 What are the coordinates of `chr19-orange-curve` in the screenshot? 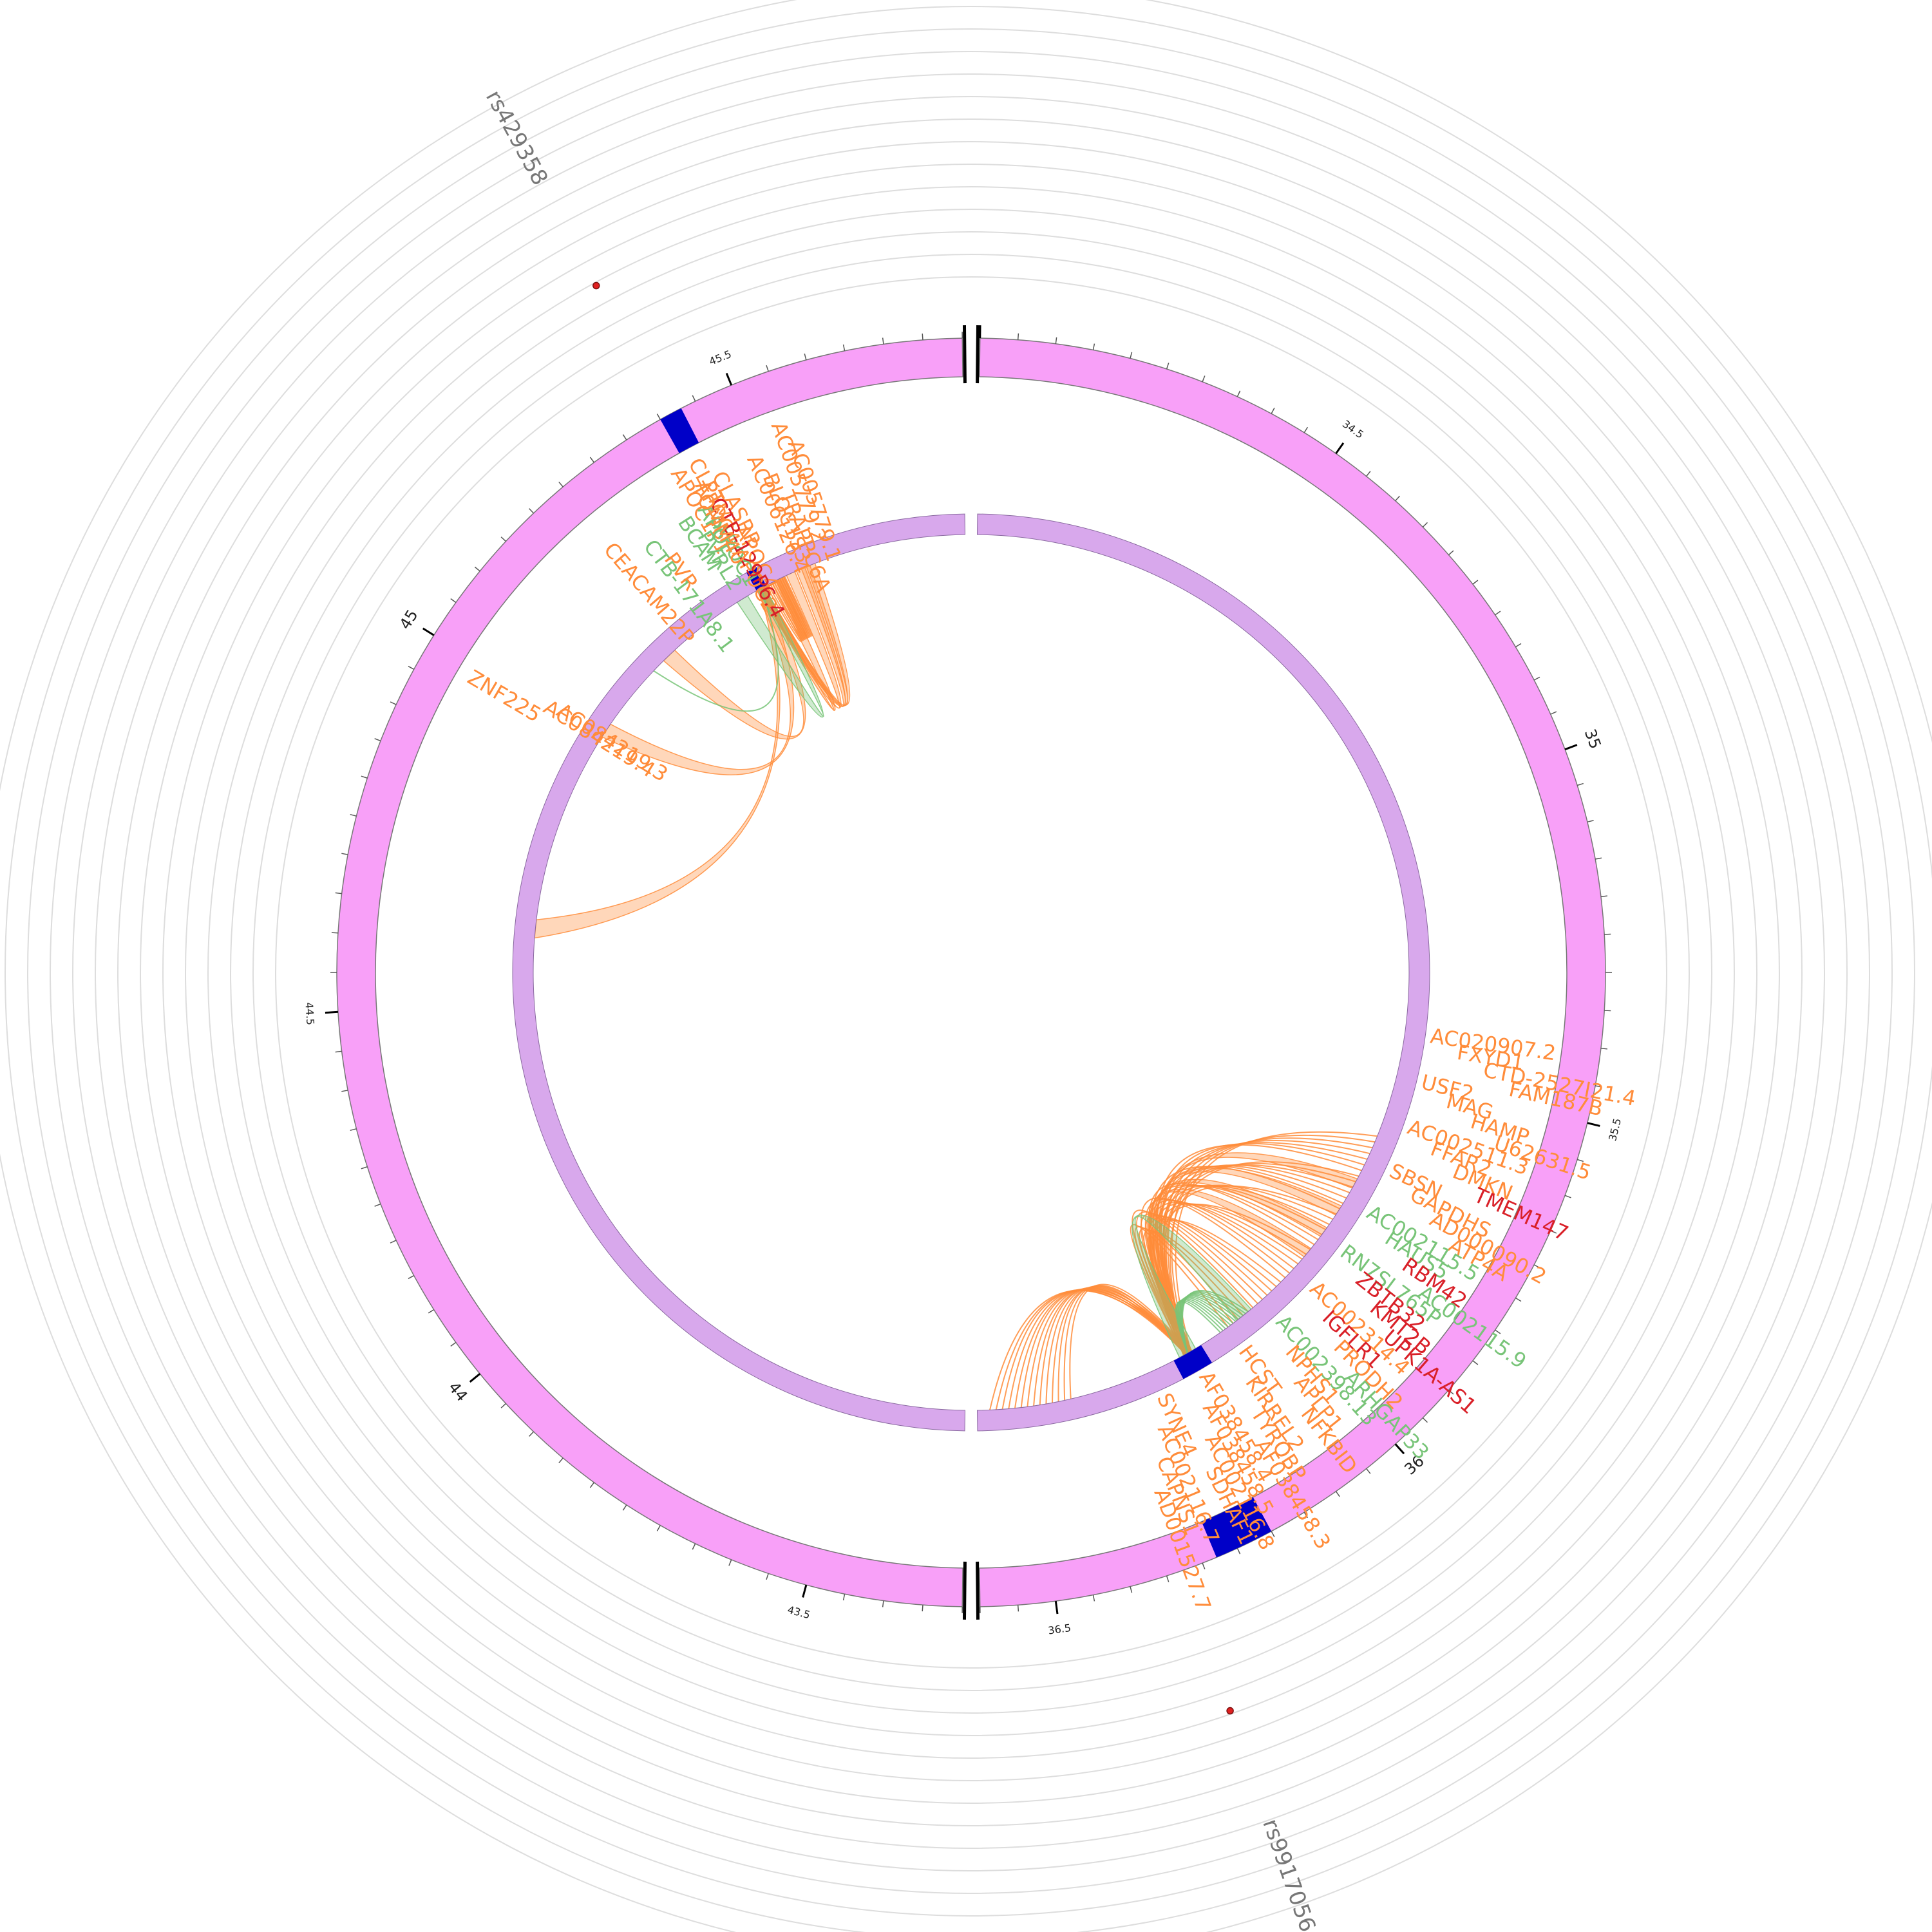 It's located at (793, 607).